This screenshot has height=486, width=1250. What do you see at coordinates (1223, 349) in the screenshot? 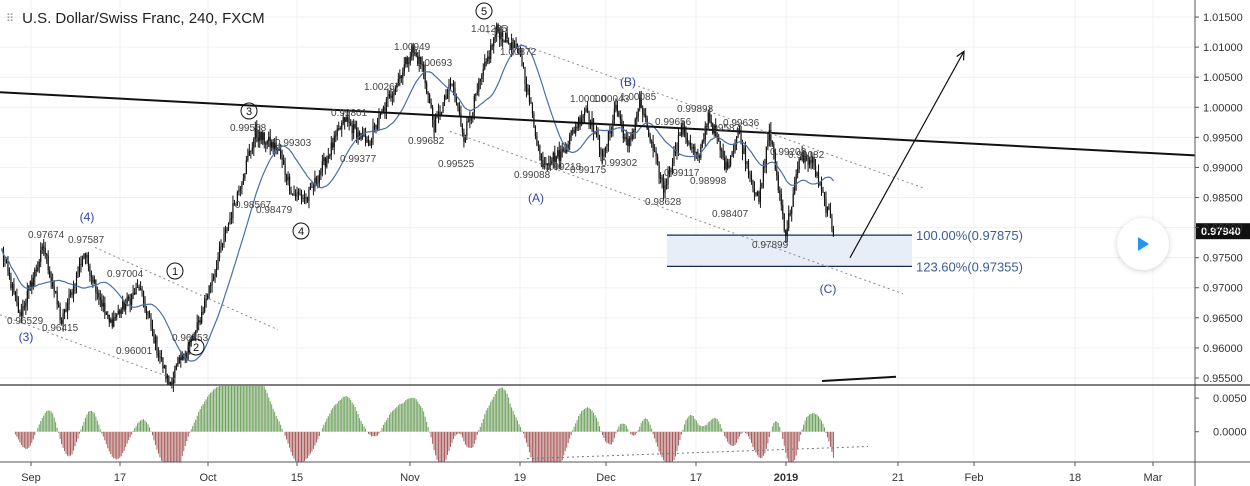
I see `price-tick-label: 0.96000` at bounding box center [1223, 349].